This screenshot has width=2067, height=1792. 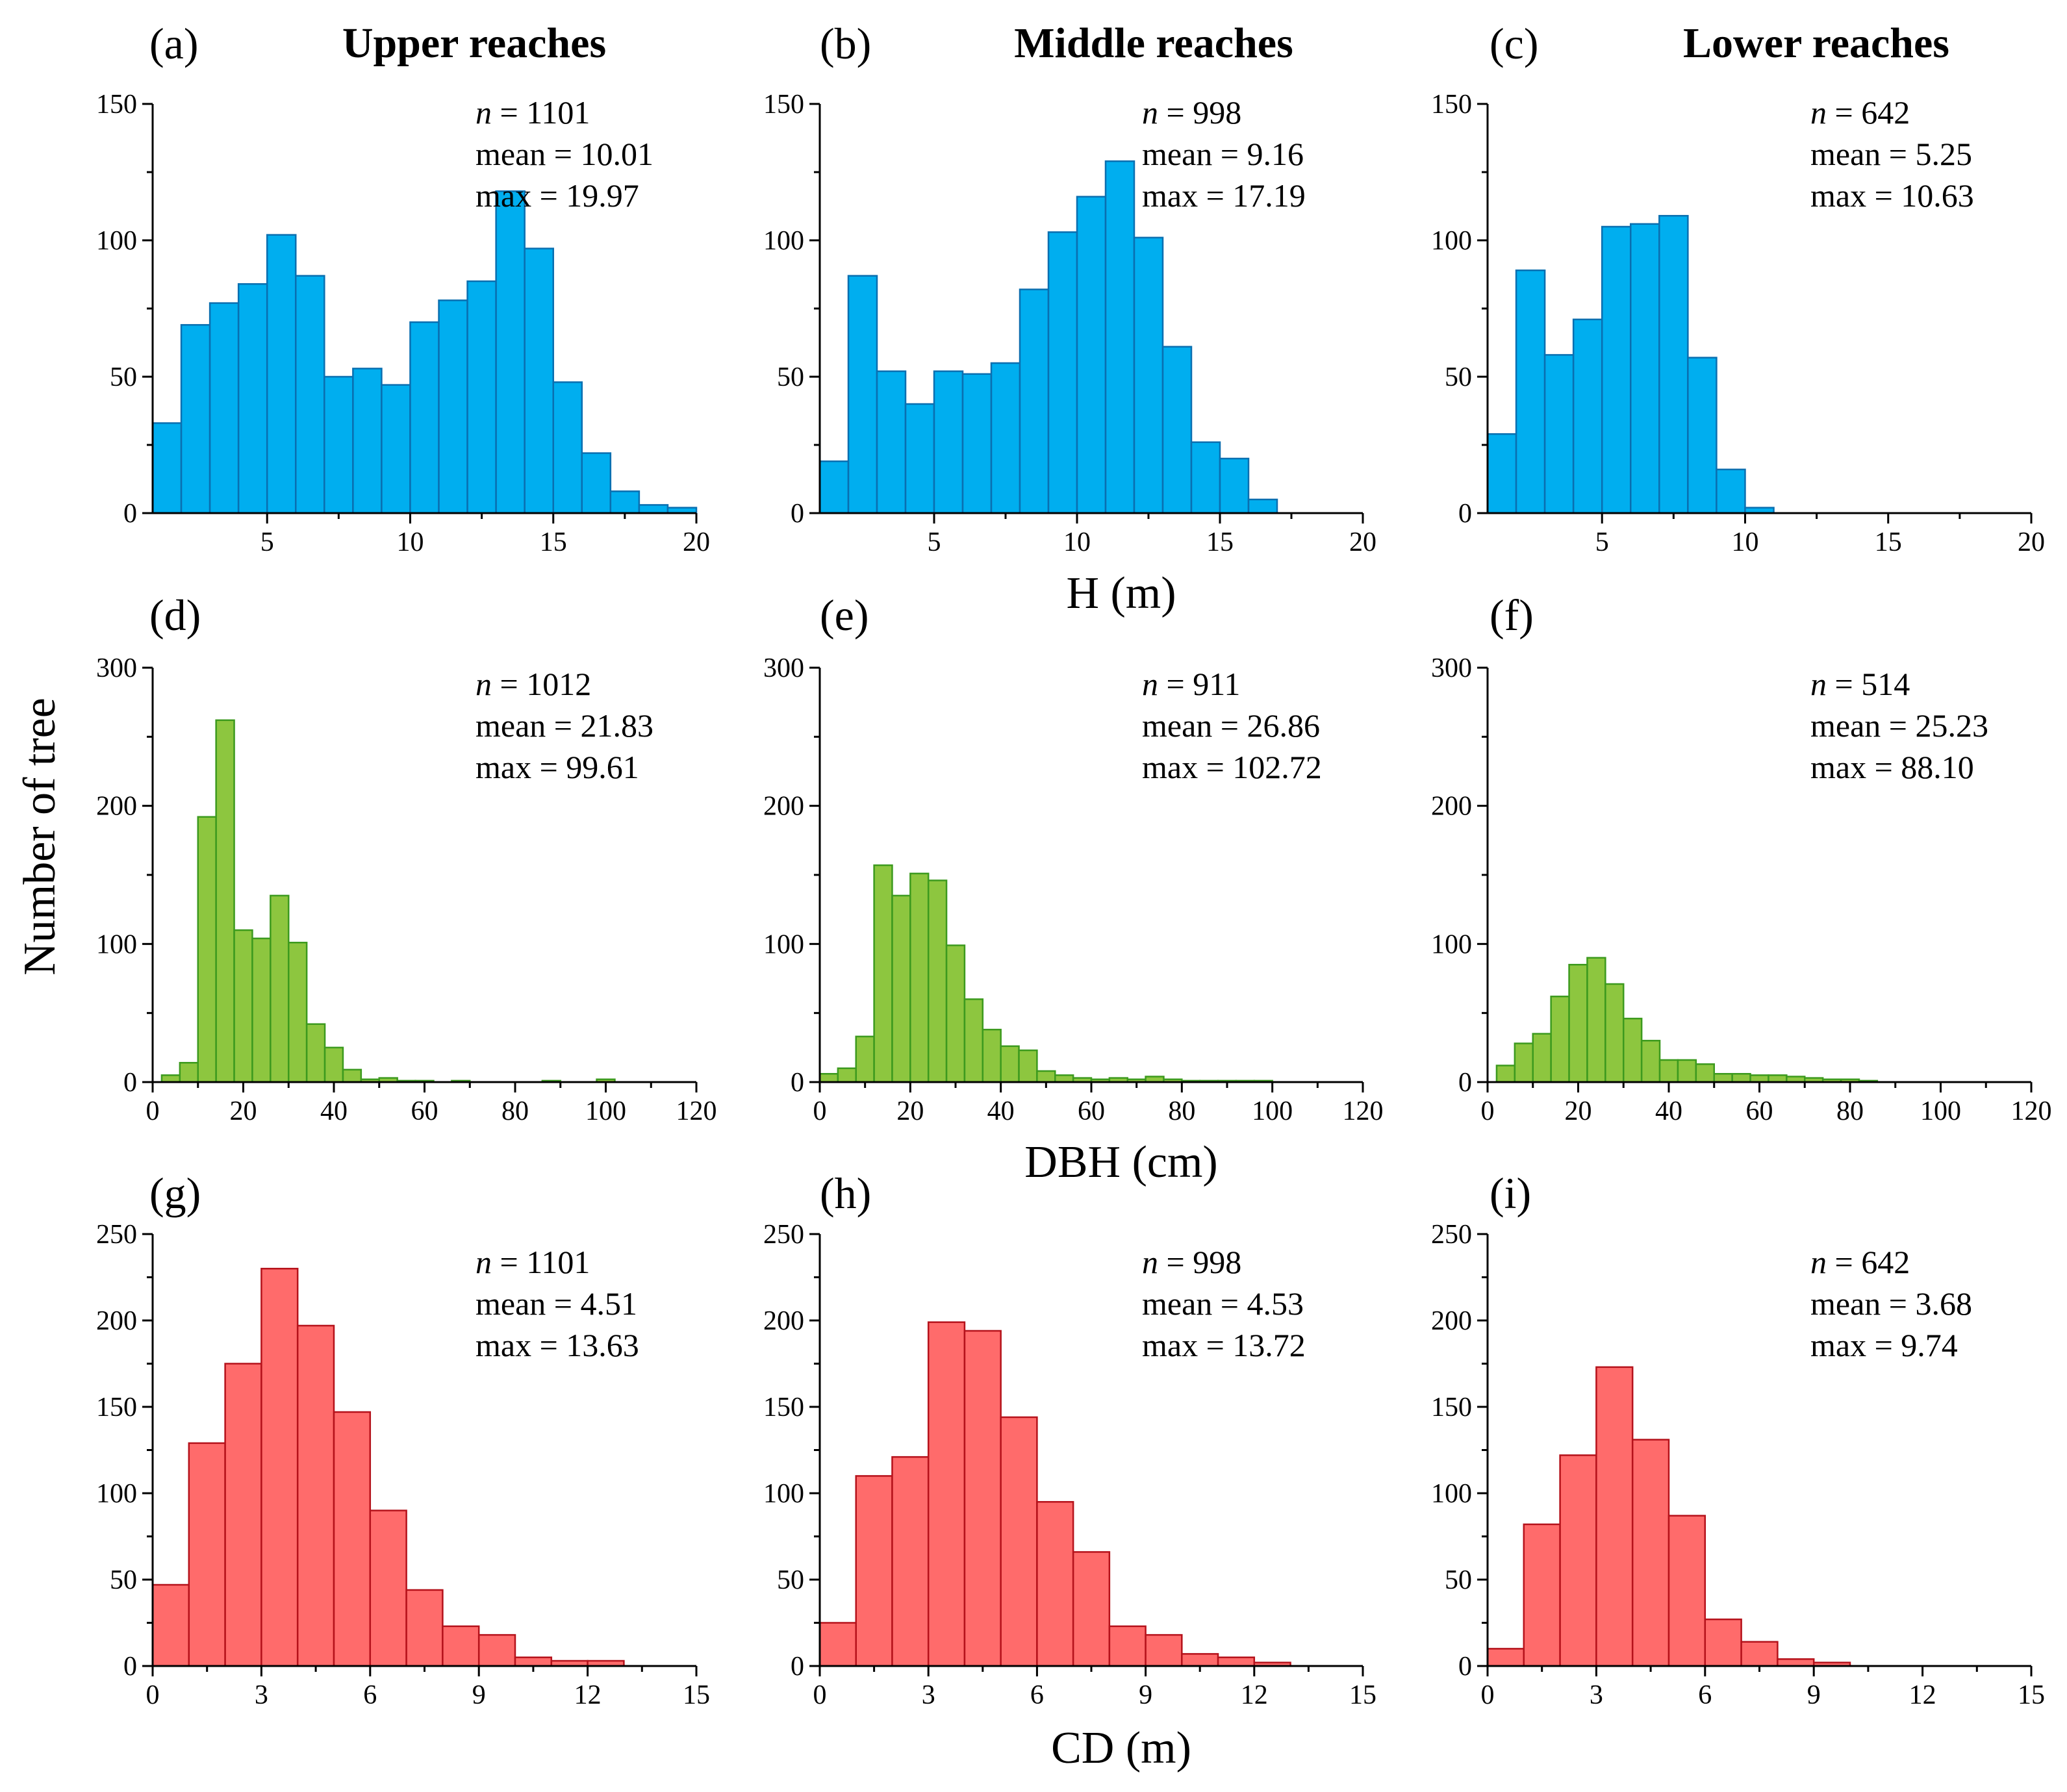 What do you see at coordinates (557, 767) in the screenshot?
I see `stat-max: max = 99.61` at bounding box center [557, 767].